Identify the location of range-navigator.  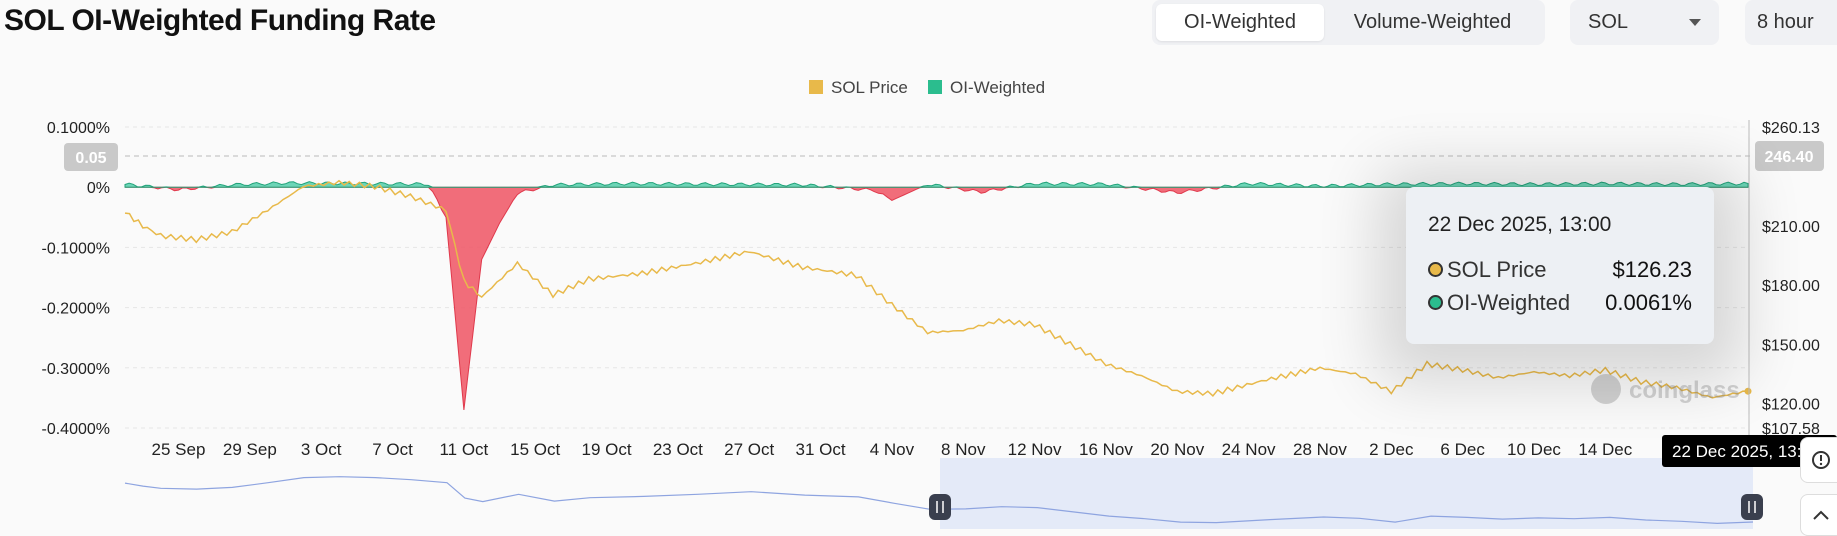
(943, 493).